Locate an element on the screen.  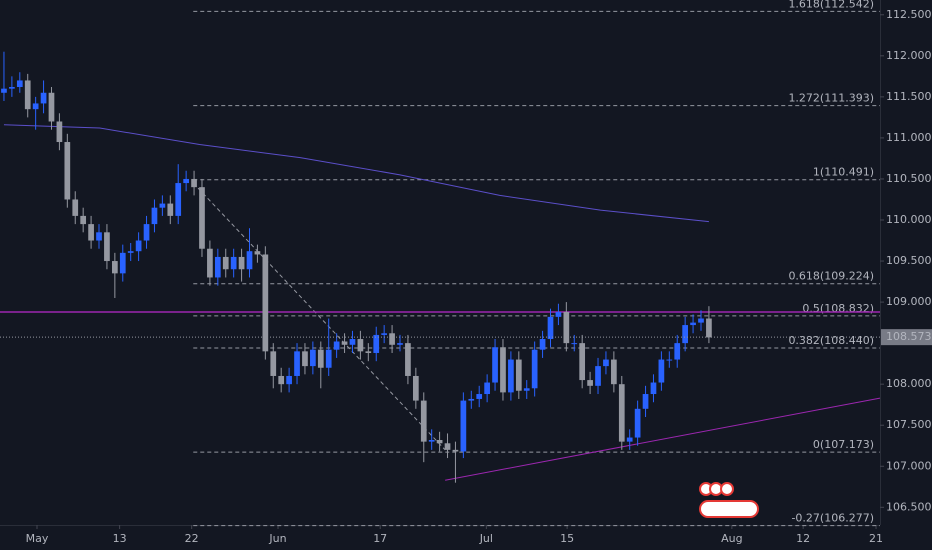
x-tick-label: Aug is located at coordinates (731, 538).